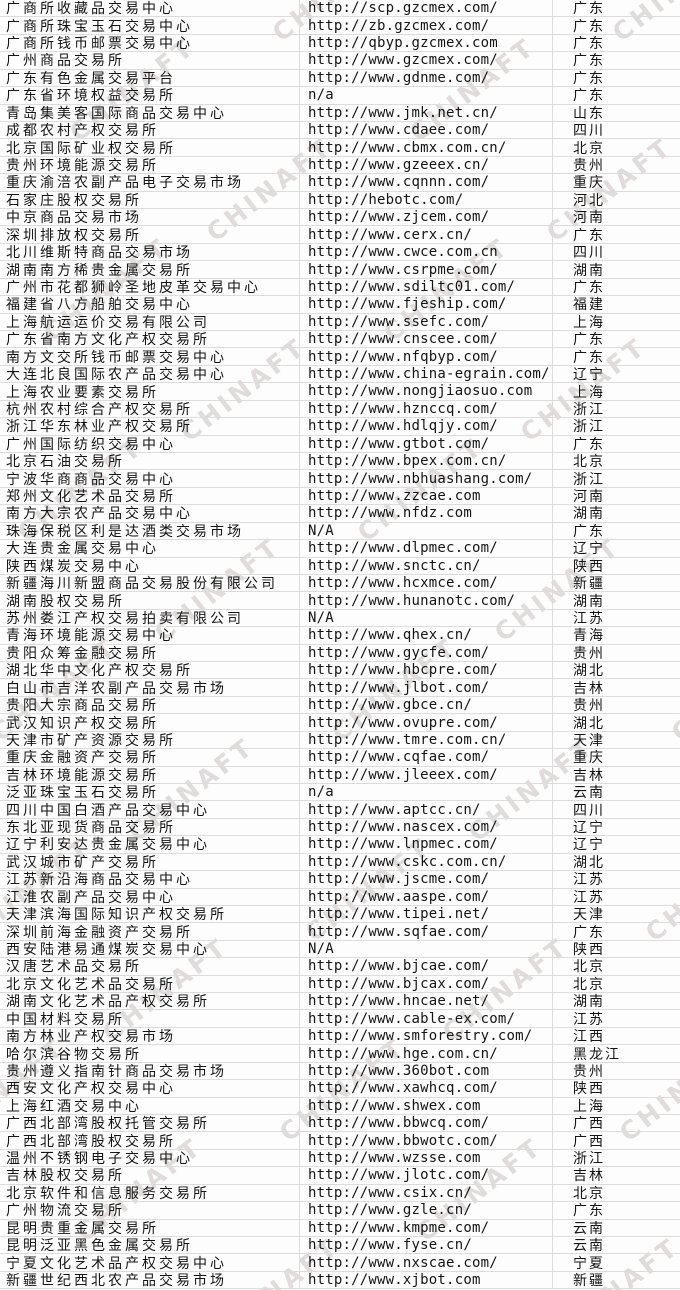 This screenshot has width=680, height=1290. I want to click on cell-province: 湖北, so click(589, 723).